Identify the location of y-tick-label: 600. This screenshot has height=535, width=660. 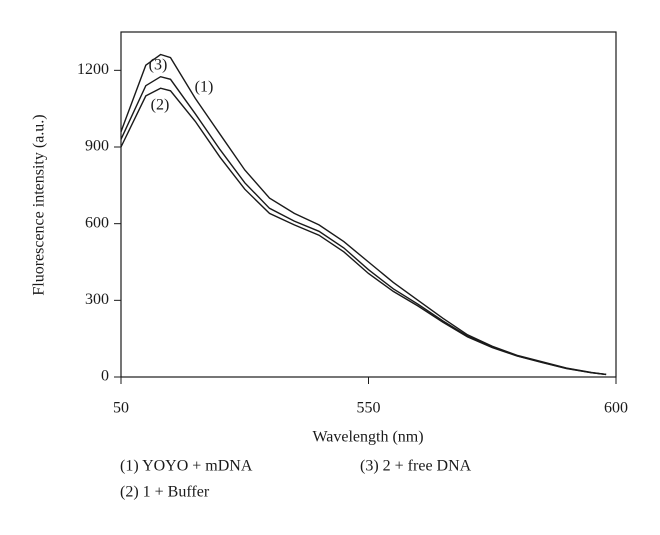
(97, 222).